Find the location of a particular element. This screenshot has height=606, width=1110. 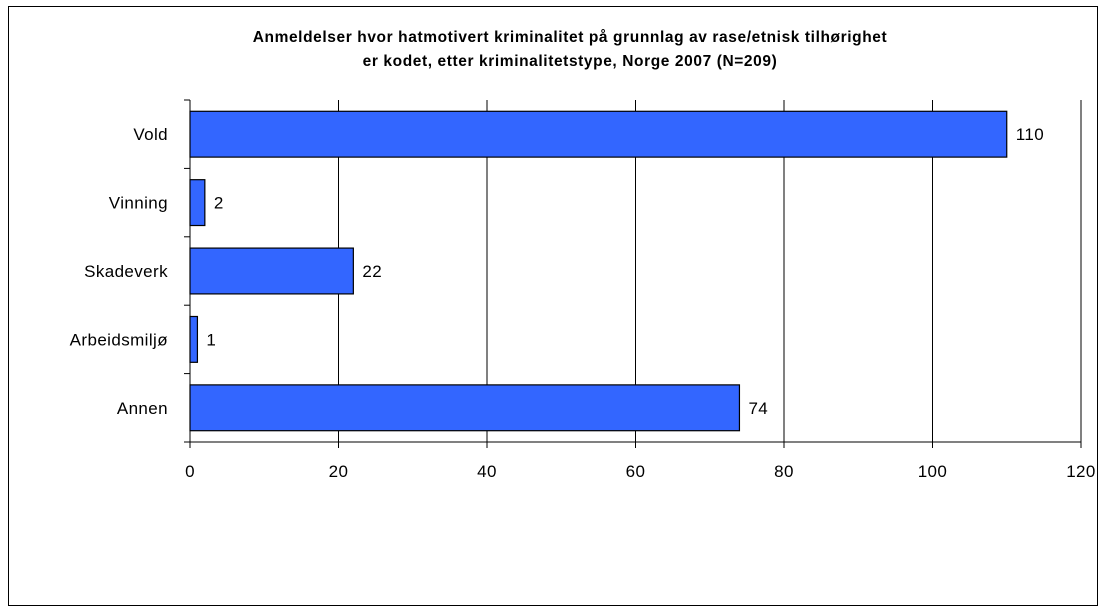

value-label-0: 110 is located at coordinates (1030, 134).